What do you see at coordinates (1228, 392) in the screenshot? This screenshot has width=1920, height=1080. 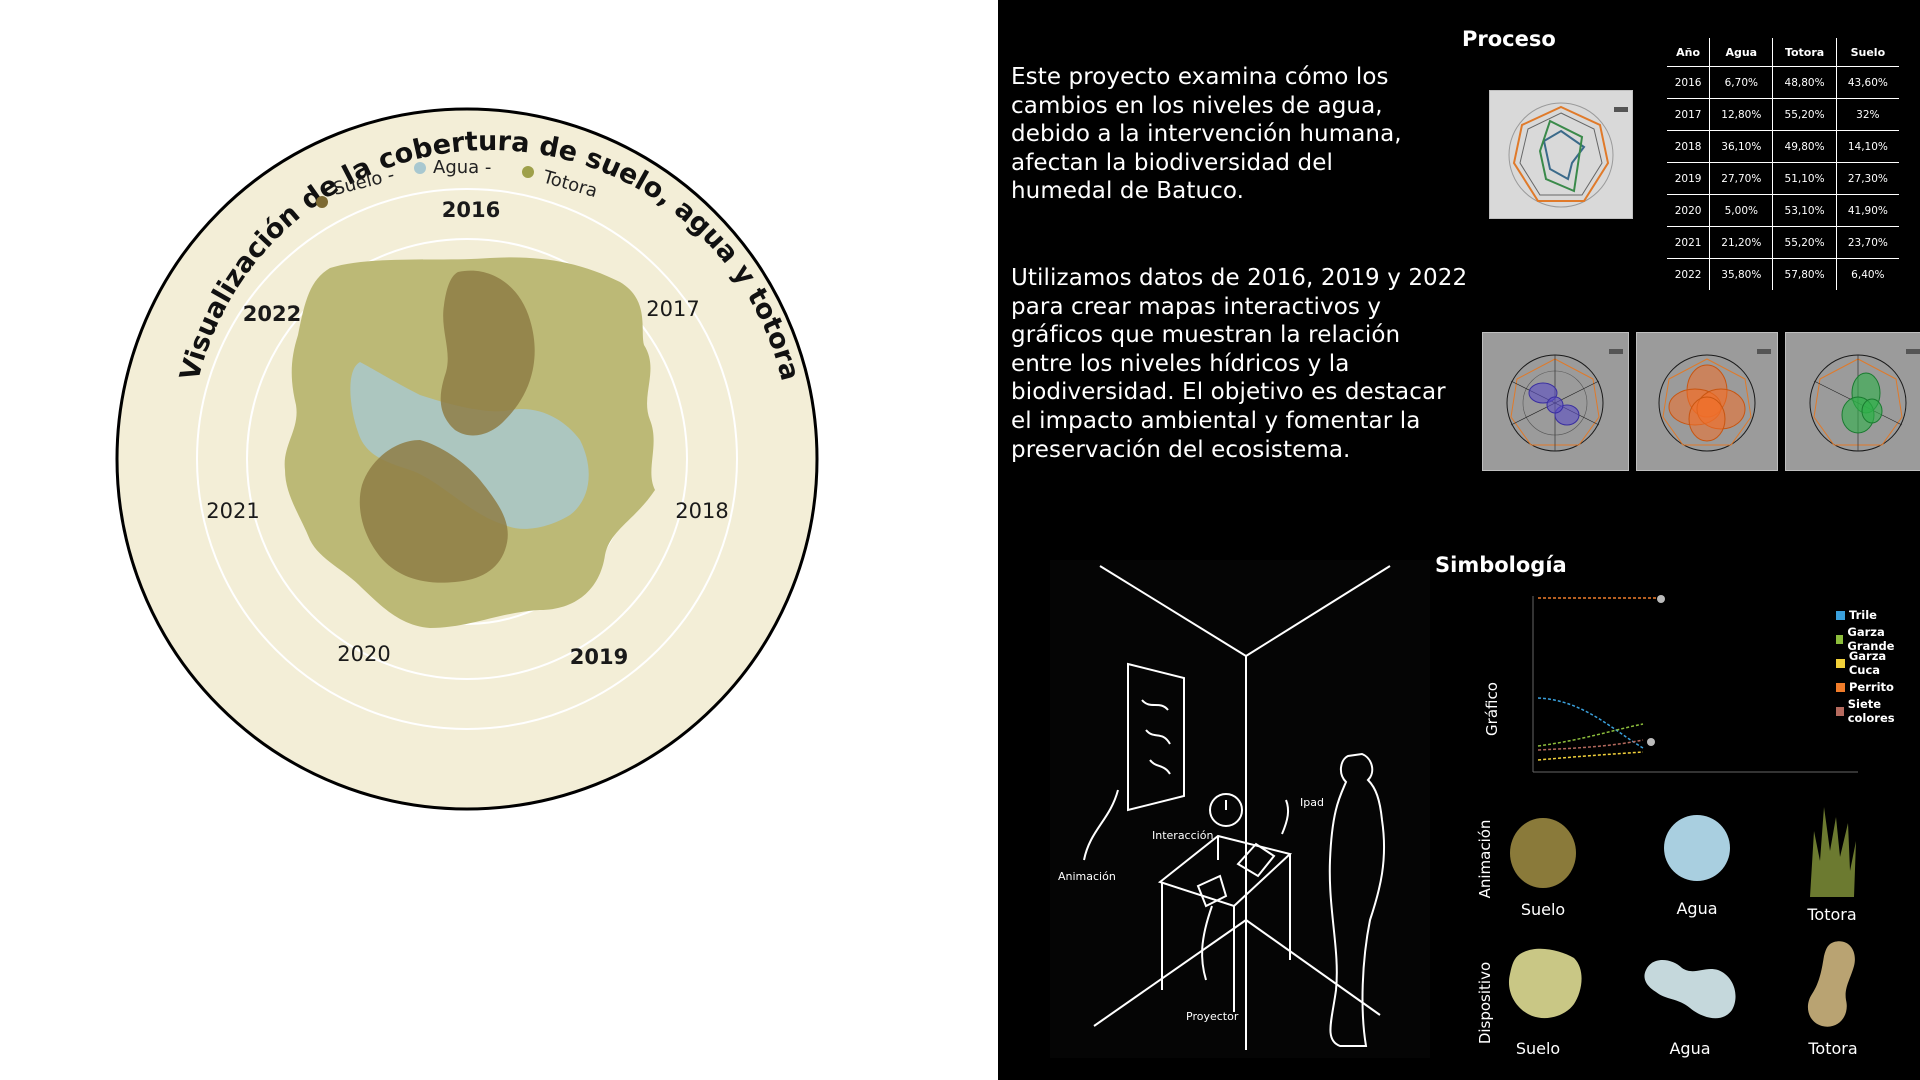 I see `intro-line: biodiversidad. El objetivo es destacar` at bounding box center [1228, 392].